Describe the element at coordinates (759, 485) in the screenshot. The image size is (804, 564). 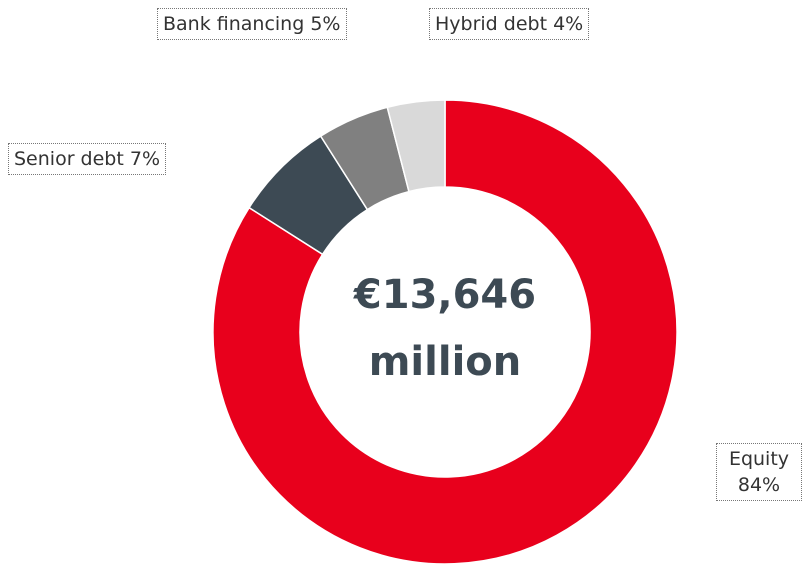
I see `label-value: 84%` at that location.